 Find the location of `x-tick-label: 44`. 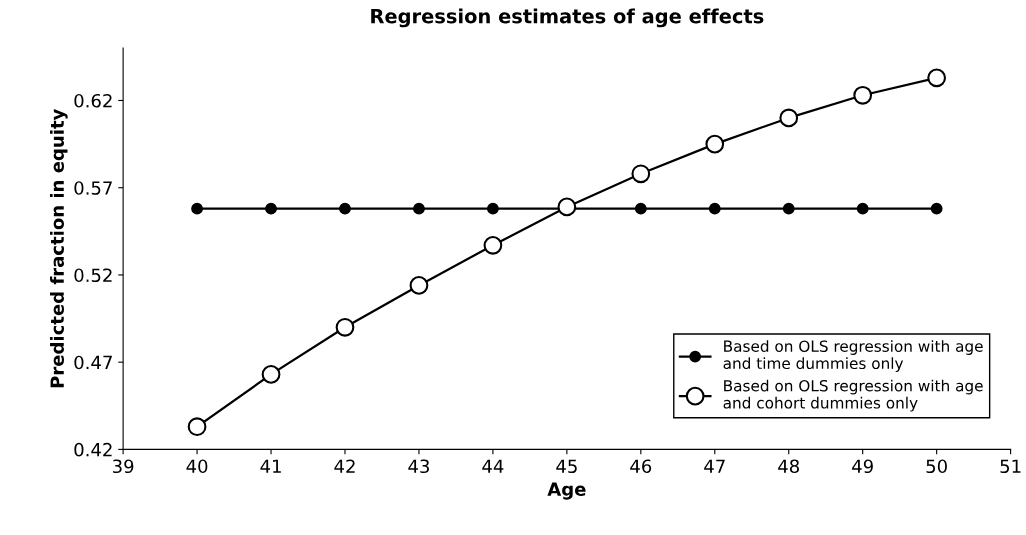

x-tick-label: 44 is located at coordinates (493, 466).